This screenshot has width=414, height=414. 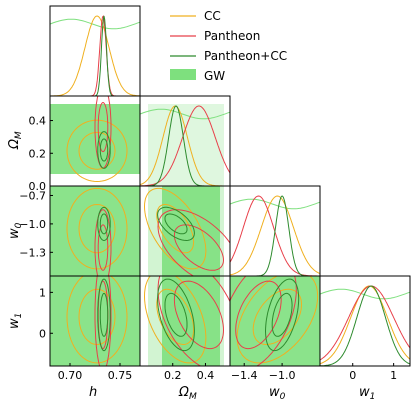 What do you see at coordinates (93, 392) in the screenshot?
I see `xlabel-0: h` at bounding box center [93, 392].